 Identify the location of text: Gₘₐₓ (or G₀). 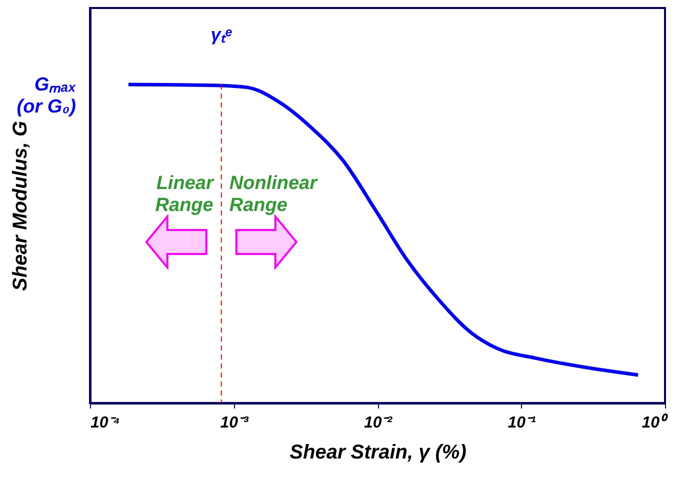
(46, 96).